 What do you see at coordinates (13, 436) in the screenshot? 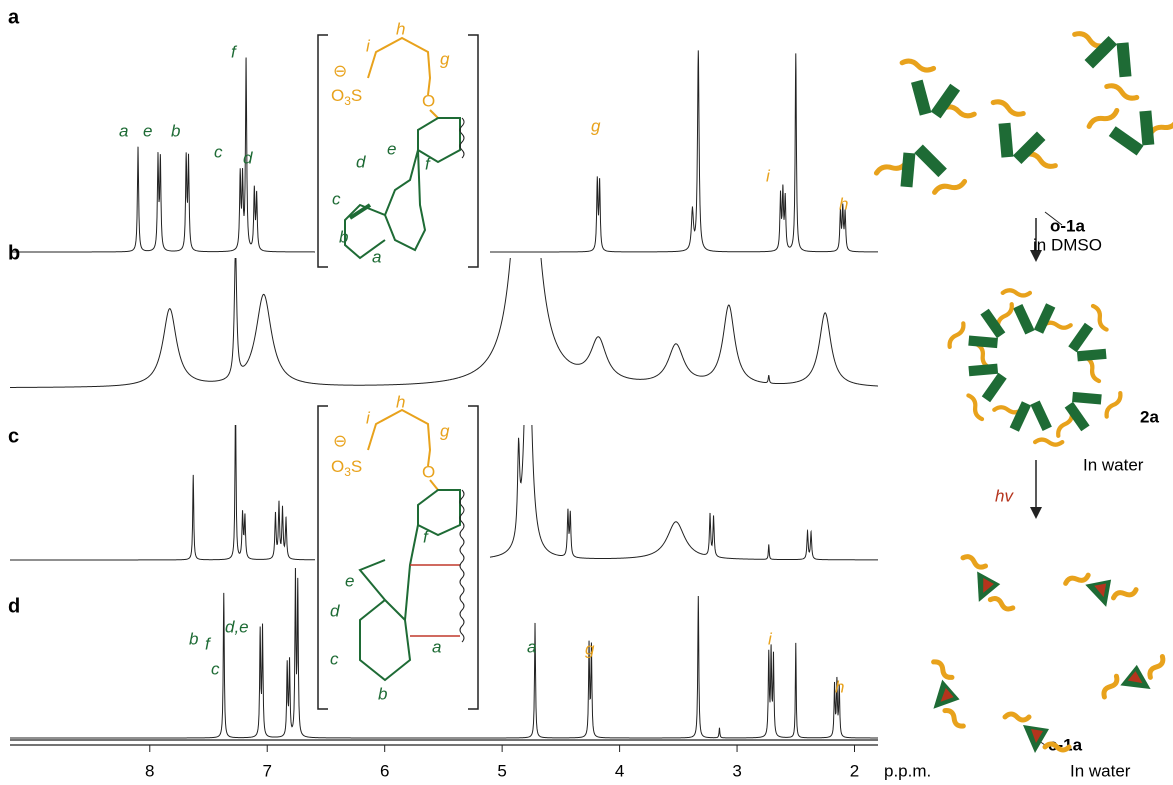
I see `panel-label: c` at bounding box center [13, 436].